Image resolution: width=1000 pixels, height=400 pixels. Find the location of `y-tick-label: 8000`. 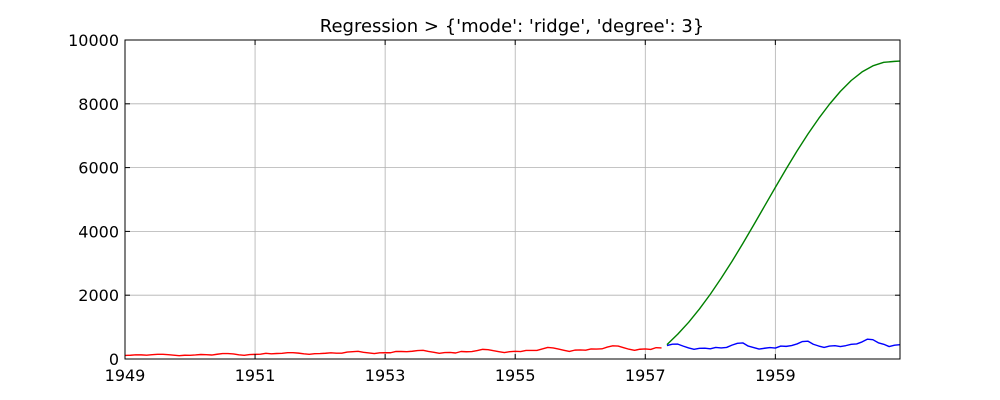

y-tick-label: 8000 is located at coordinates (98, 104).